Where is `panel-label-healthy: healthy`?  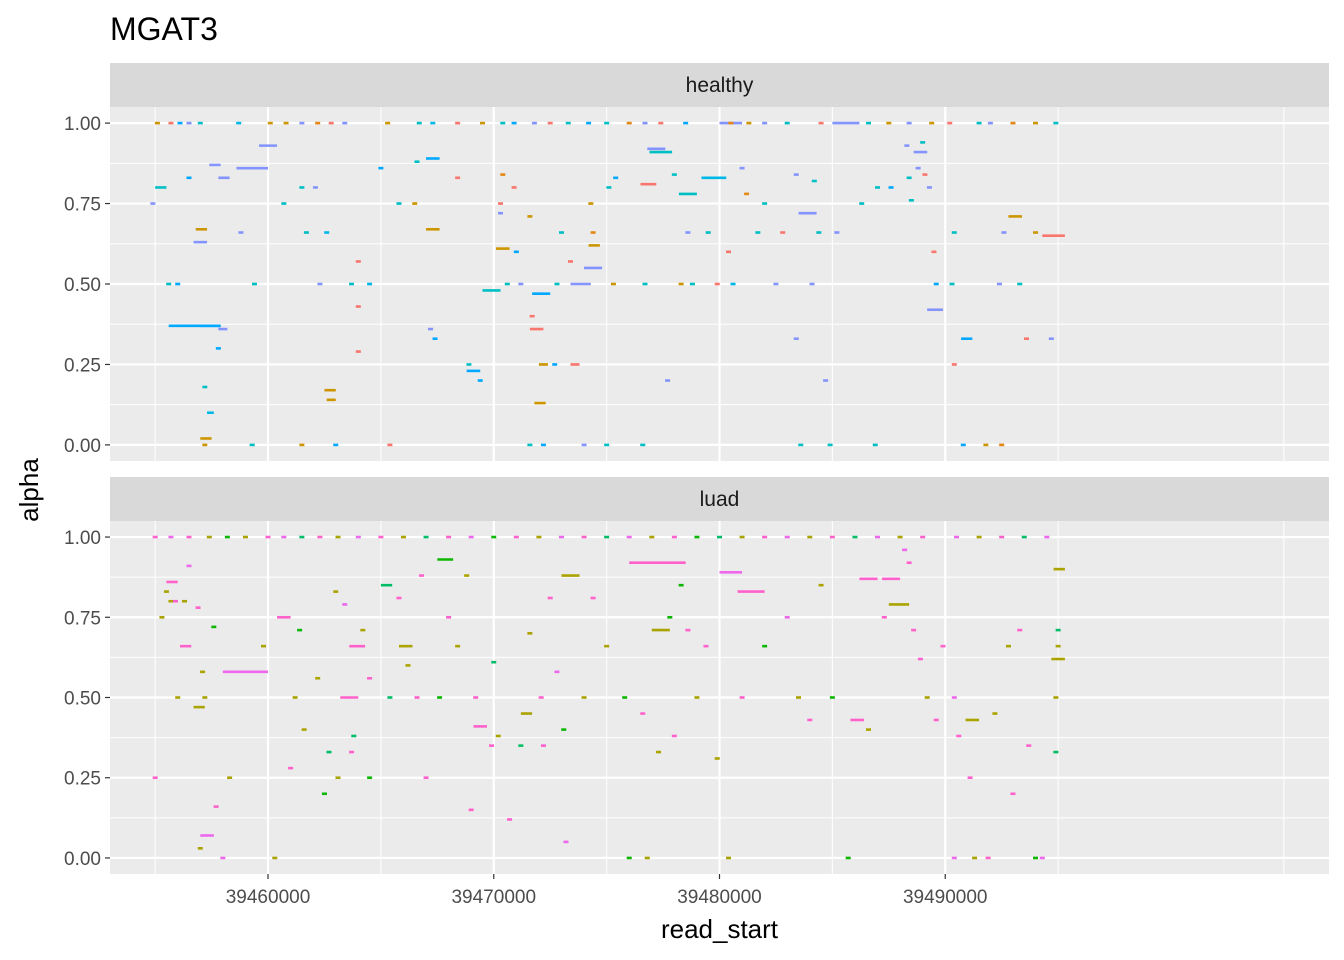
panel-label-healthy: healthy is located at coordinates (720, 85).